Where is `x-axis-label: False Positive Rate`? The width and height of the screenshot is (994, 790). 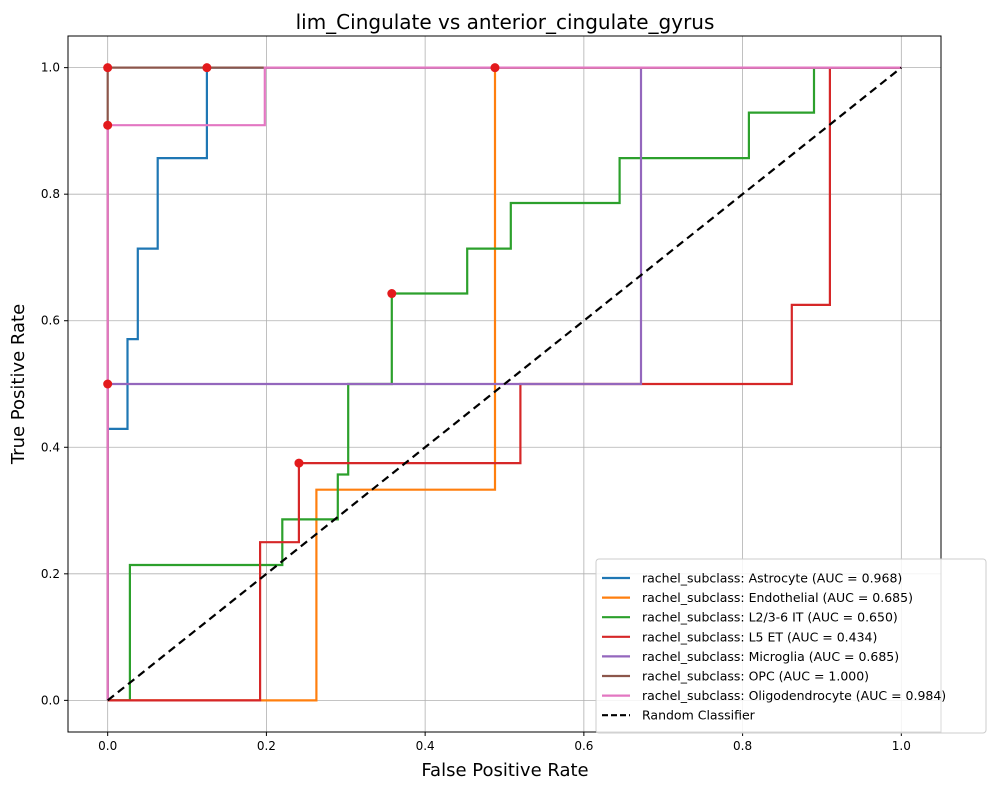 x-axis-label: False Positive Rate is located at coordinates (504, 770).